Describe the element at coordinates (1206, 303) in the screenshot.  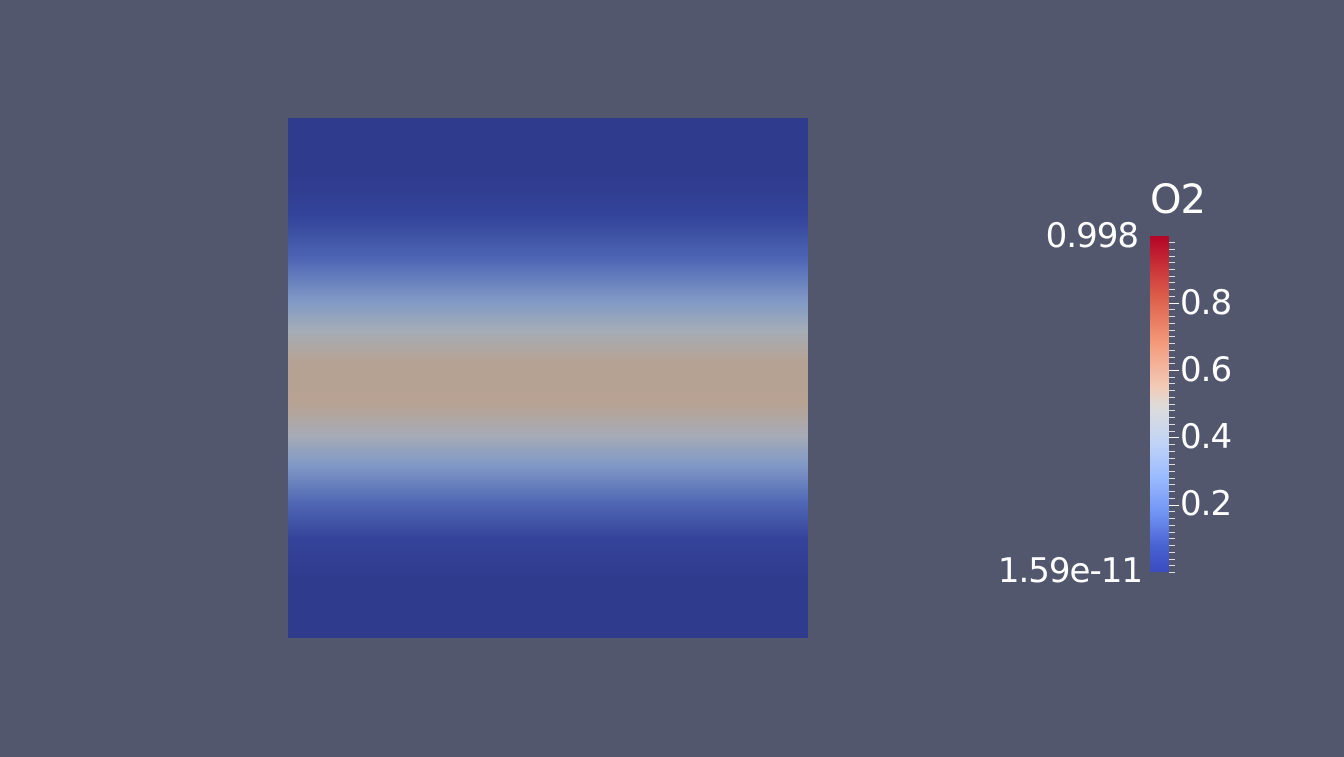
I see `scalar-bar-tick-label: 0.8` at that location.